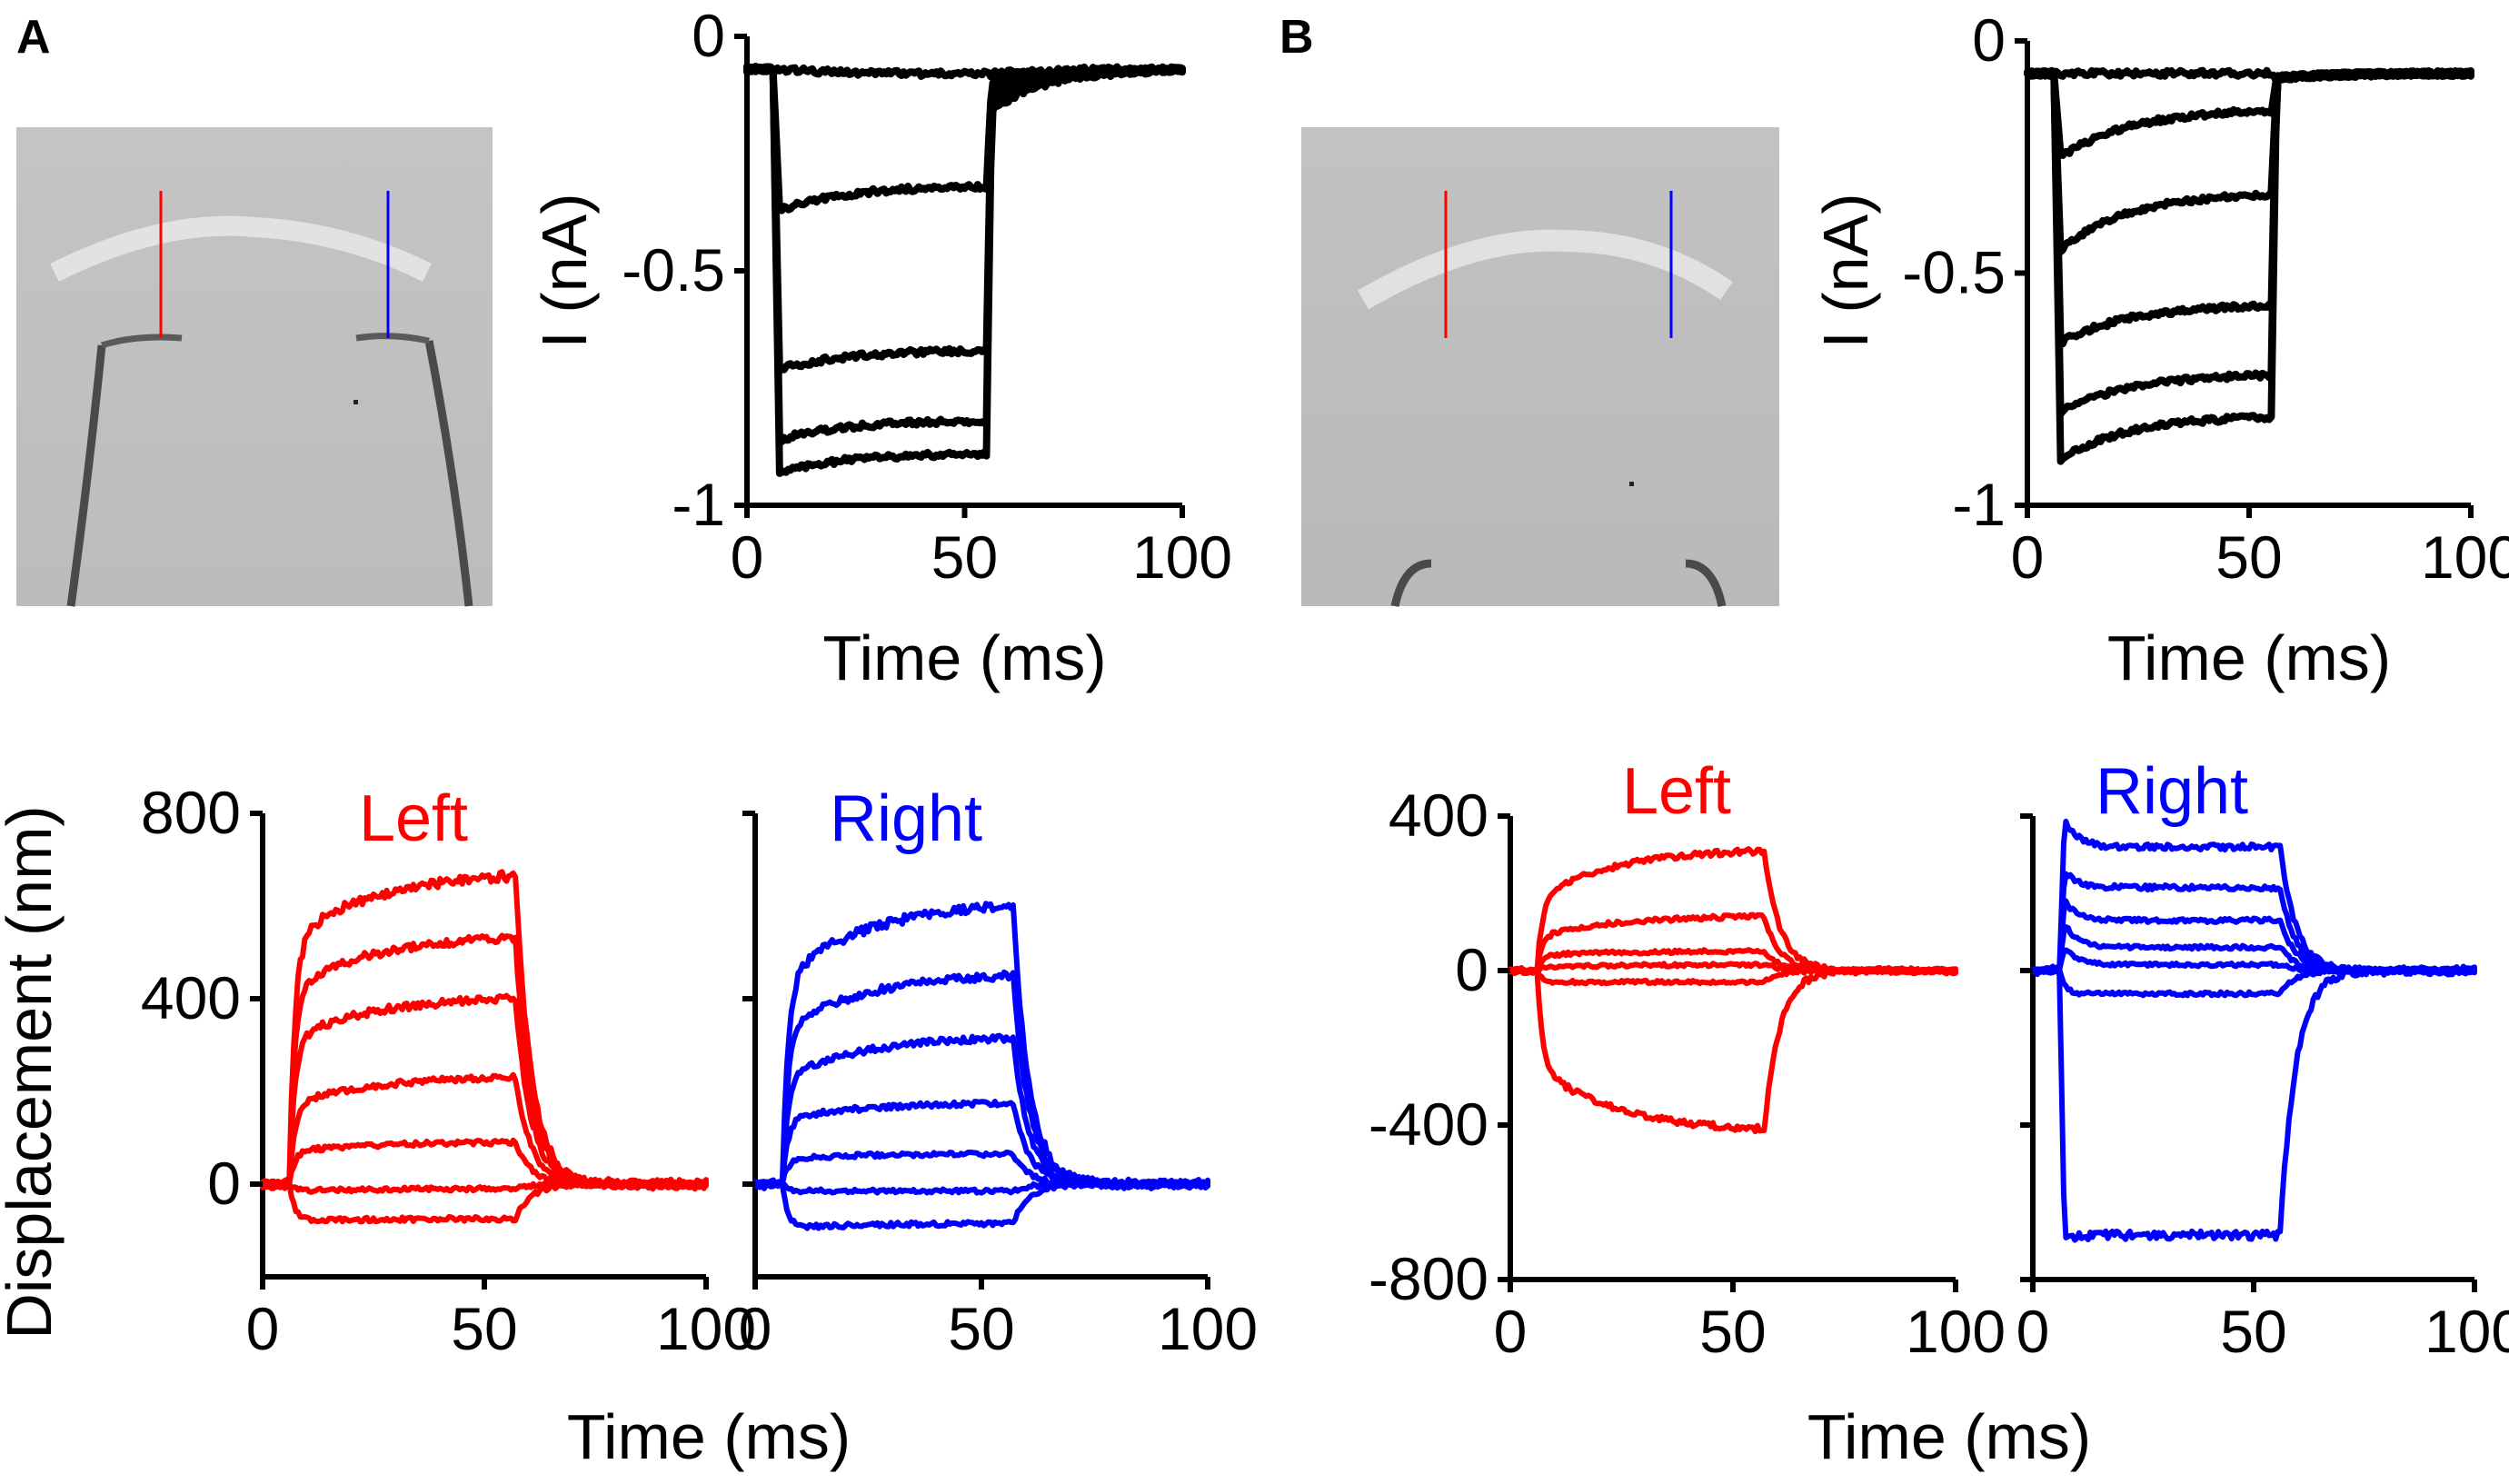 This screenshot has height=1484, width=2509. I want to click on chart-left-a: 0 50 100 0 400 800 Displacement (nm) Left, so click(378, 1070).